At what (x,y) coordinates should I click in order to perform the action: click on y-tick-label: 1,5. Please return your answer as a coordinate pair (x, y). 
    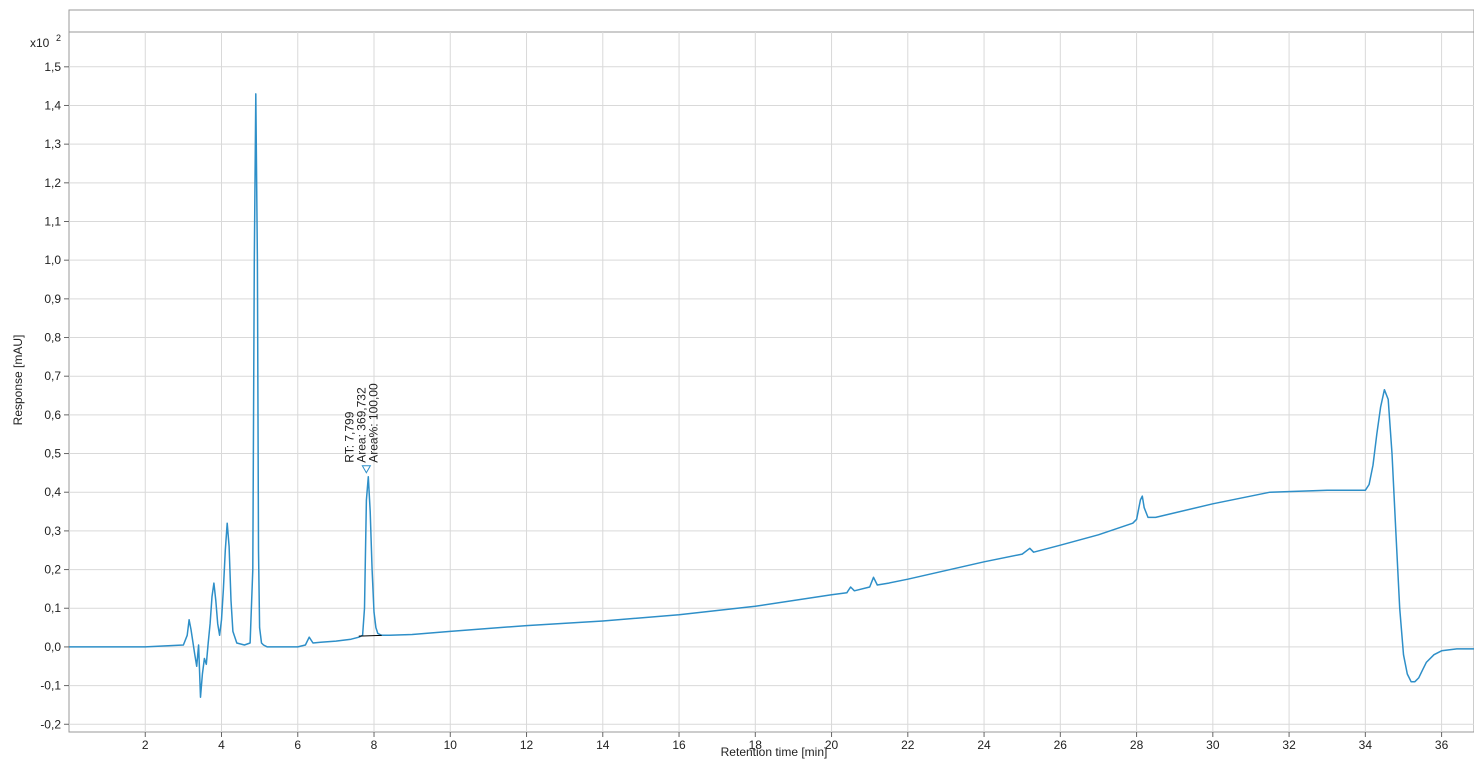
    Looking at the image, I should click on (52, 67).